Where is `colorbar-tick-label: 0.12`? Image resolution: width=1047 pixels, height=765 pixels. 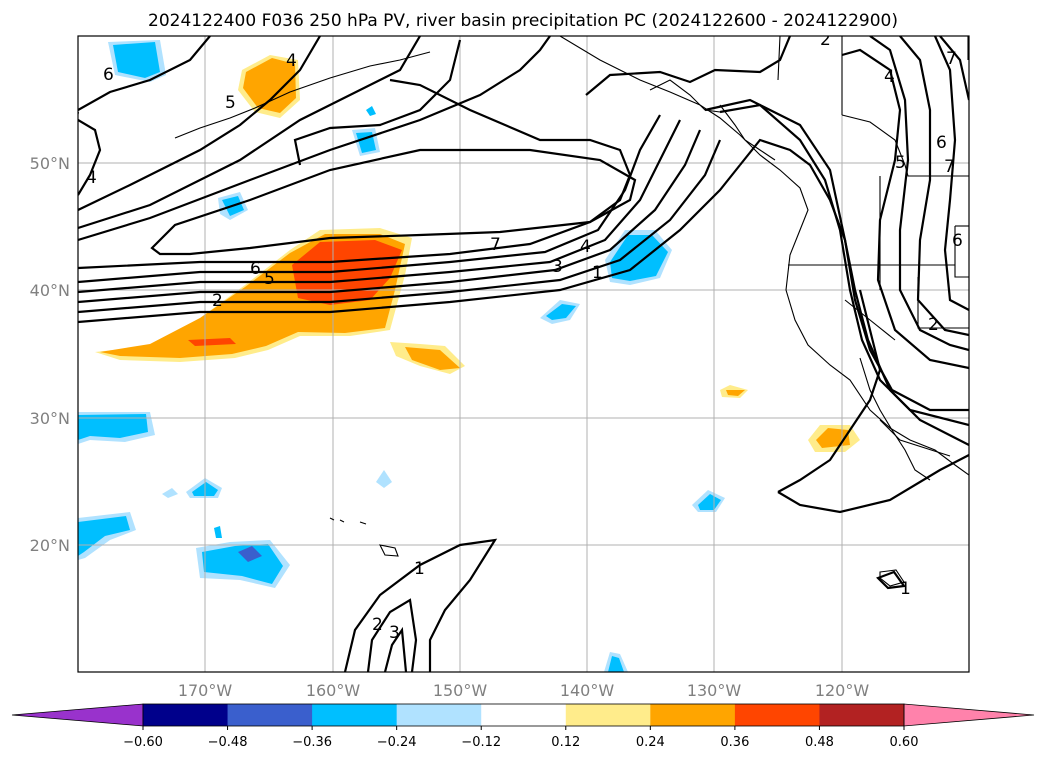
colorbar-tick-label: 0.12 is located at coordinates (565, 742).